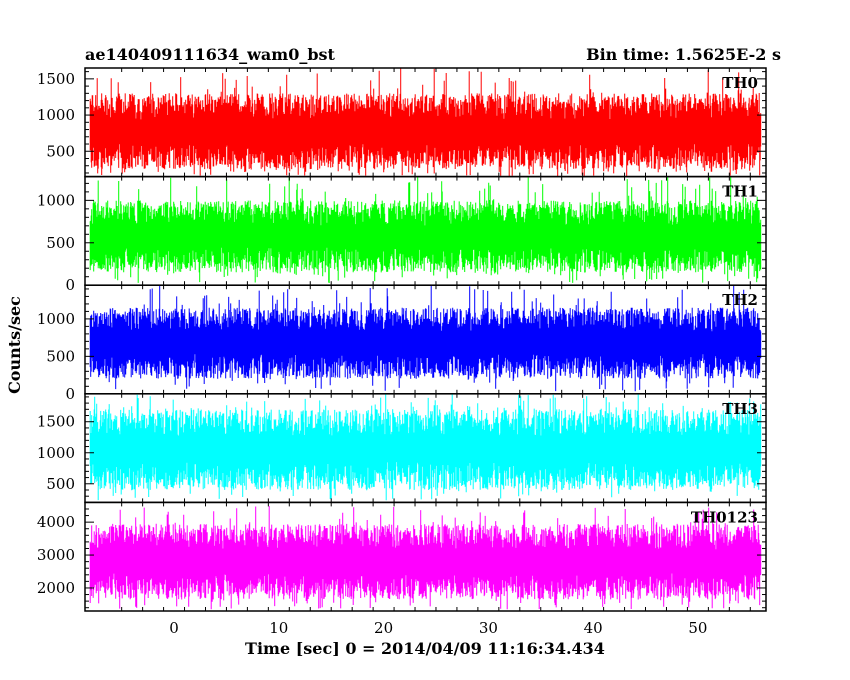 The height and width of the screenshot is (680, 850). Describe the element at coordinates (683, 54) in the screenshot. I see `bin-time-label: Bin time: 1.5625E-2 s` at that location.